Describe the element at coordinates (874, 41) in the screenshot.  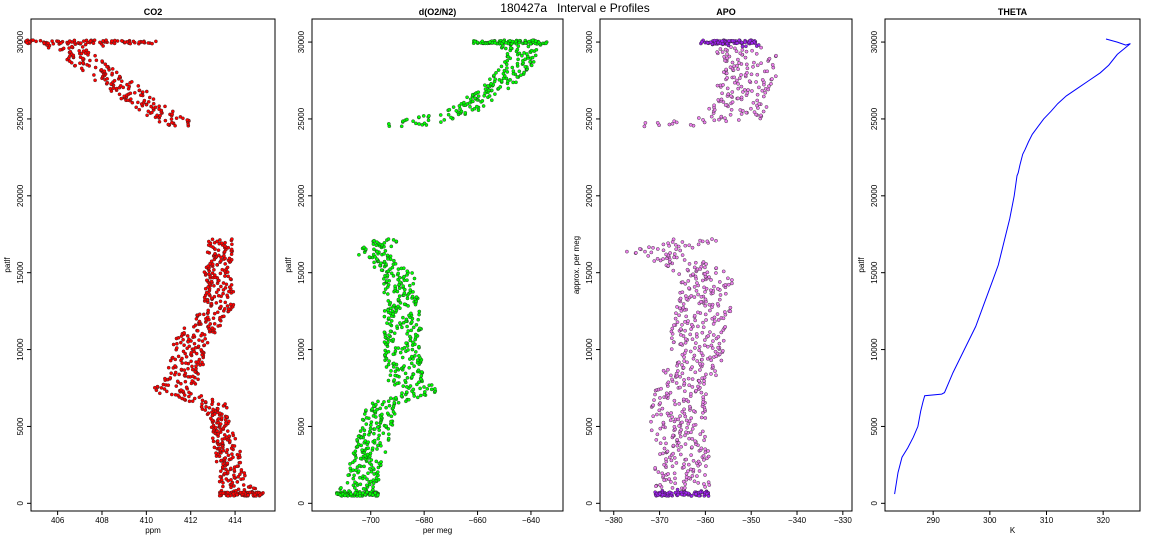
I see `y-tick-label: 30000` at that location.